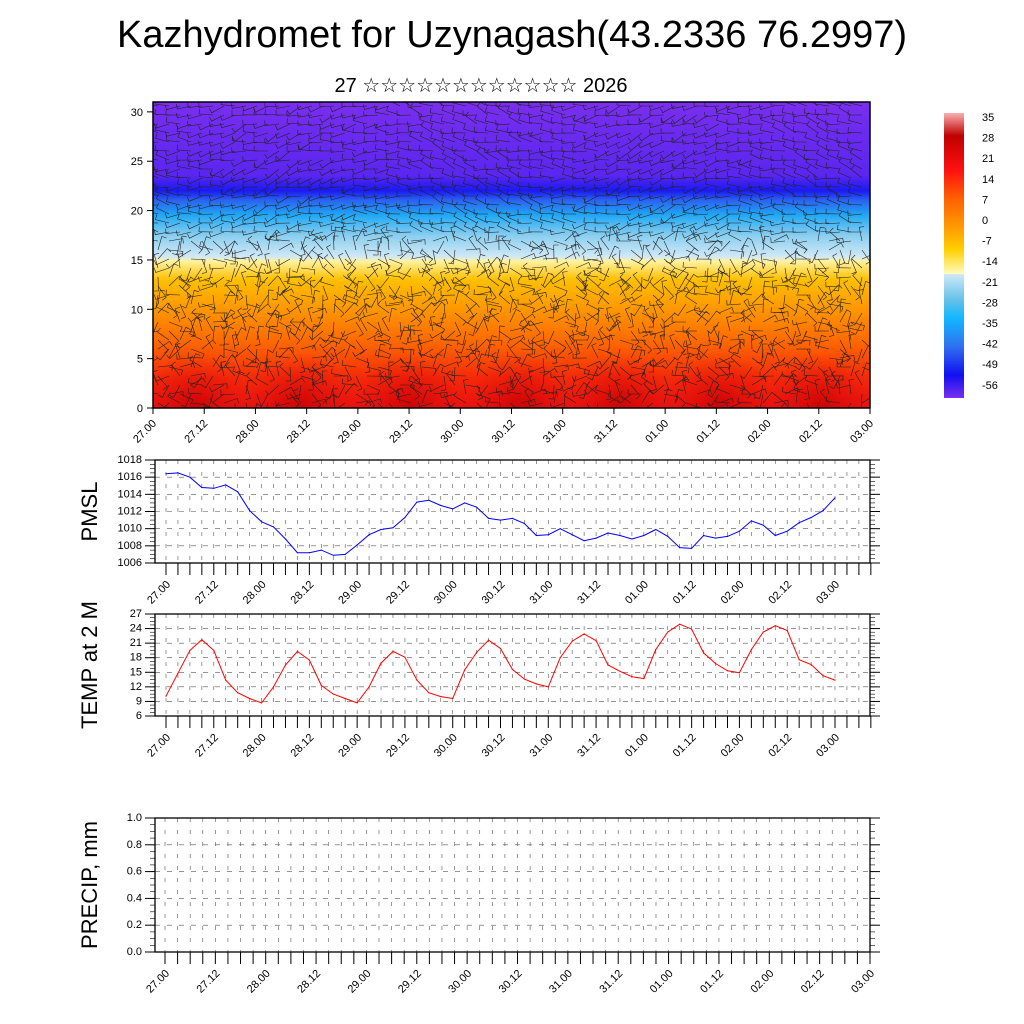 This screenshot has height=1024, width=1024. What do you see at coordinates (990, 262) in the screenshot?
I see `colorbar-label: -14` at bounding box center [990, 262].